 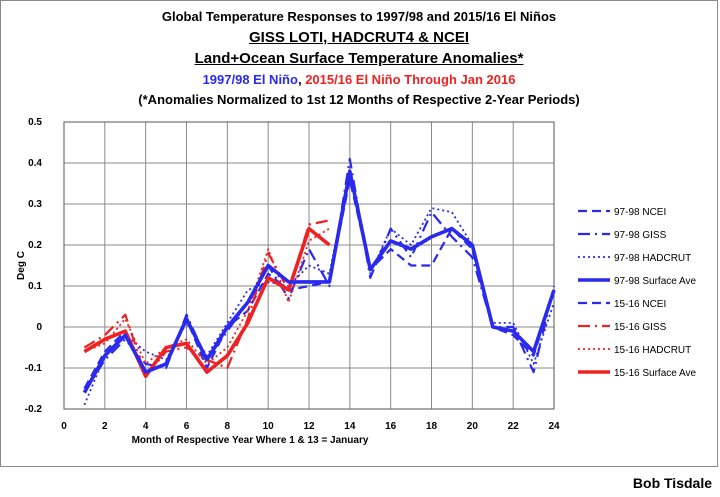 What do you see at coordinates (473, 426) in the screenshot?
I see `x-tick-label: 20` at bounding box center [473, 426].